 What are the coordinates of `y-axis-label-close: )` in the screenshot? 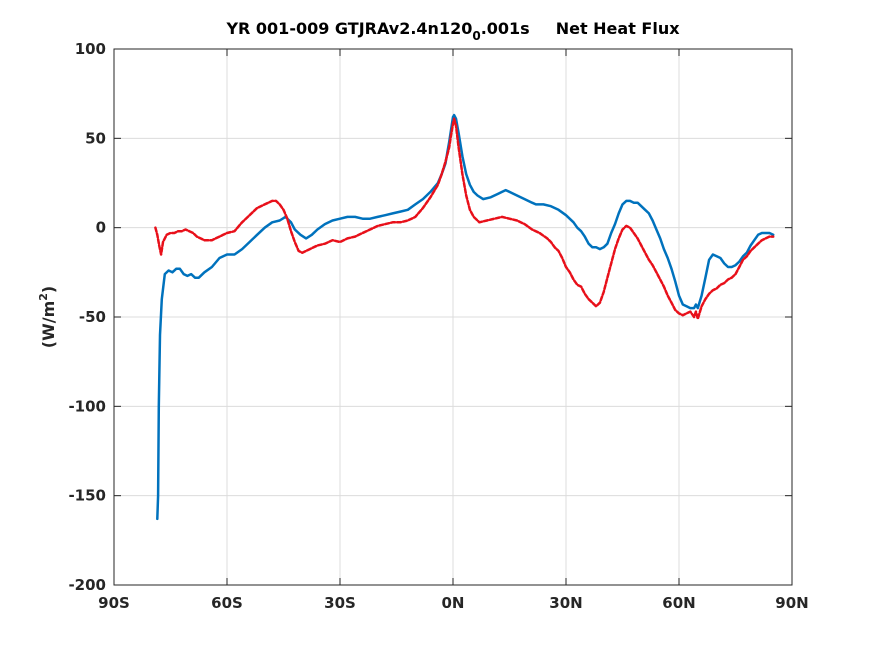 It's located at (48, 289).